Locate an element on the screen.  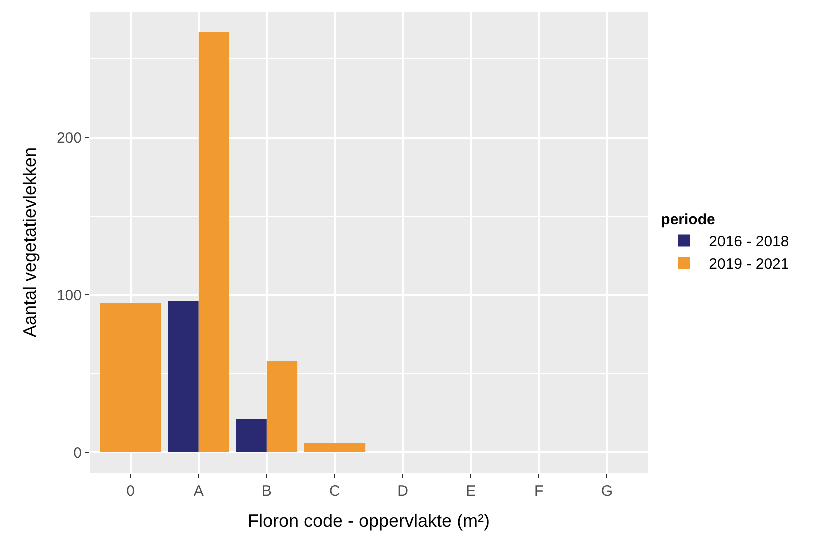
x-tick-label: D is located at coordinates (403, 491).